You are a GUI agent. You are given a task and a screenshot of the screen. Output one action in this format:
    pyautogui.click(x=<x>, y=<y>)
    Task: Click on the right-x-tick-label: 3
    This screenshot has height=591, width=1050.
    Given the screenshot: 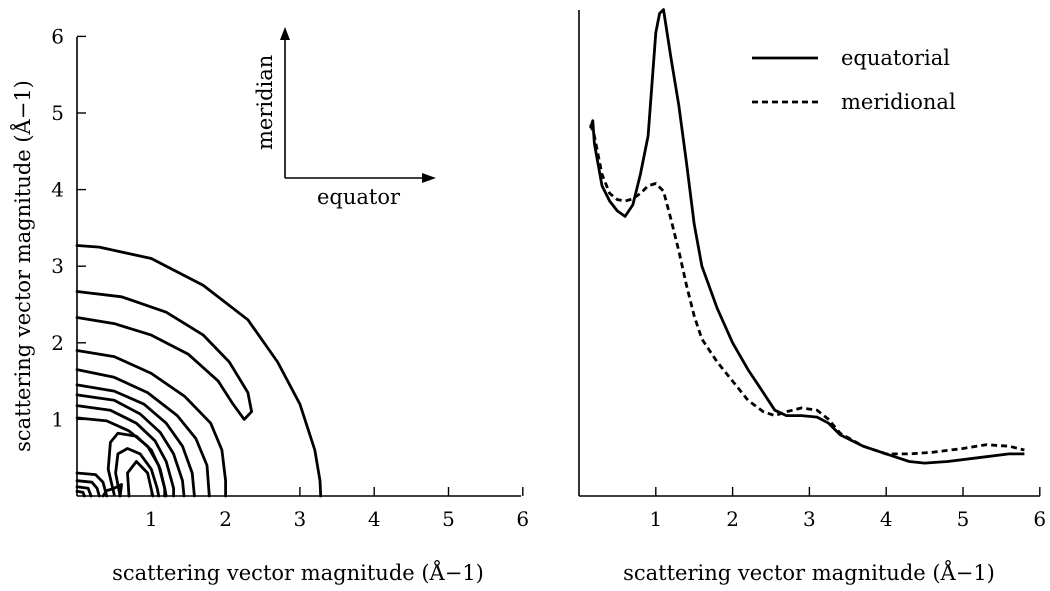 What is the action you would take?
    pyautogui.click(x=809, y=519)
    